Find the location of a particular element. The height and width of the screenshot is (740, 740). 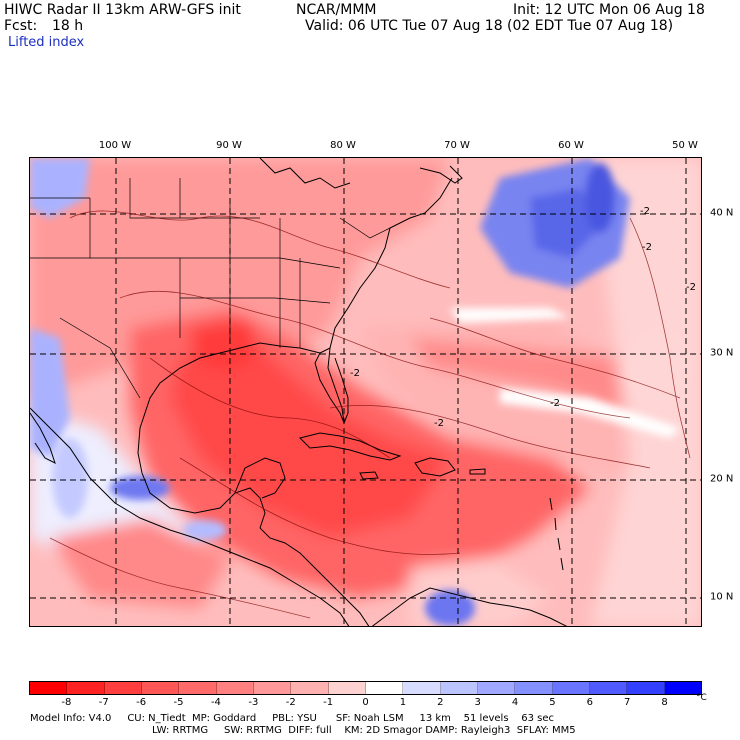

init-time: Init: 12 UTC Mon 06 Aug 18 is located at coordinates (609, 10).